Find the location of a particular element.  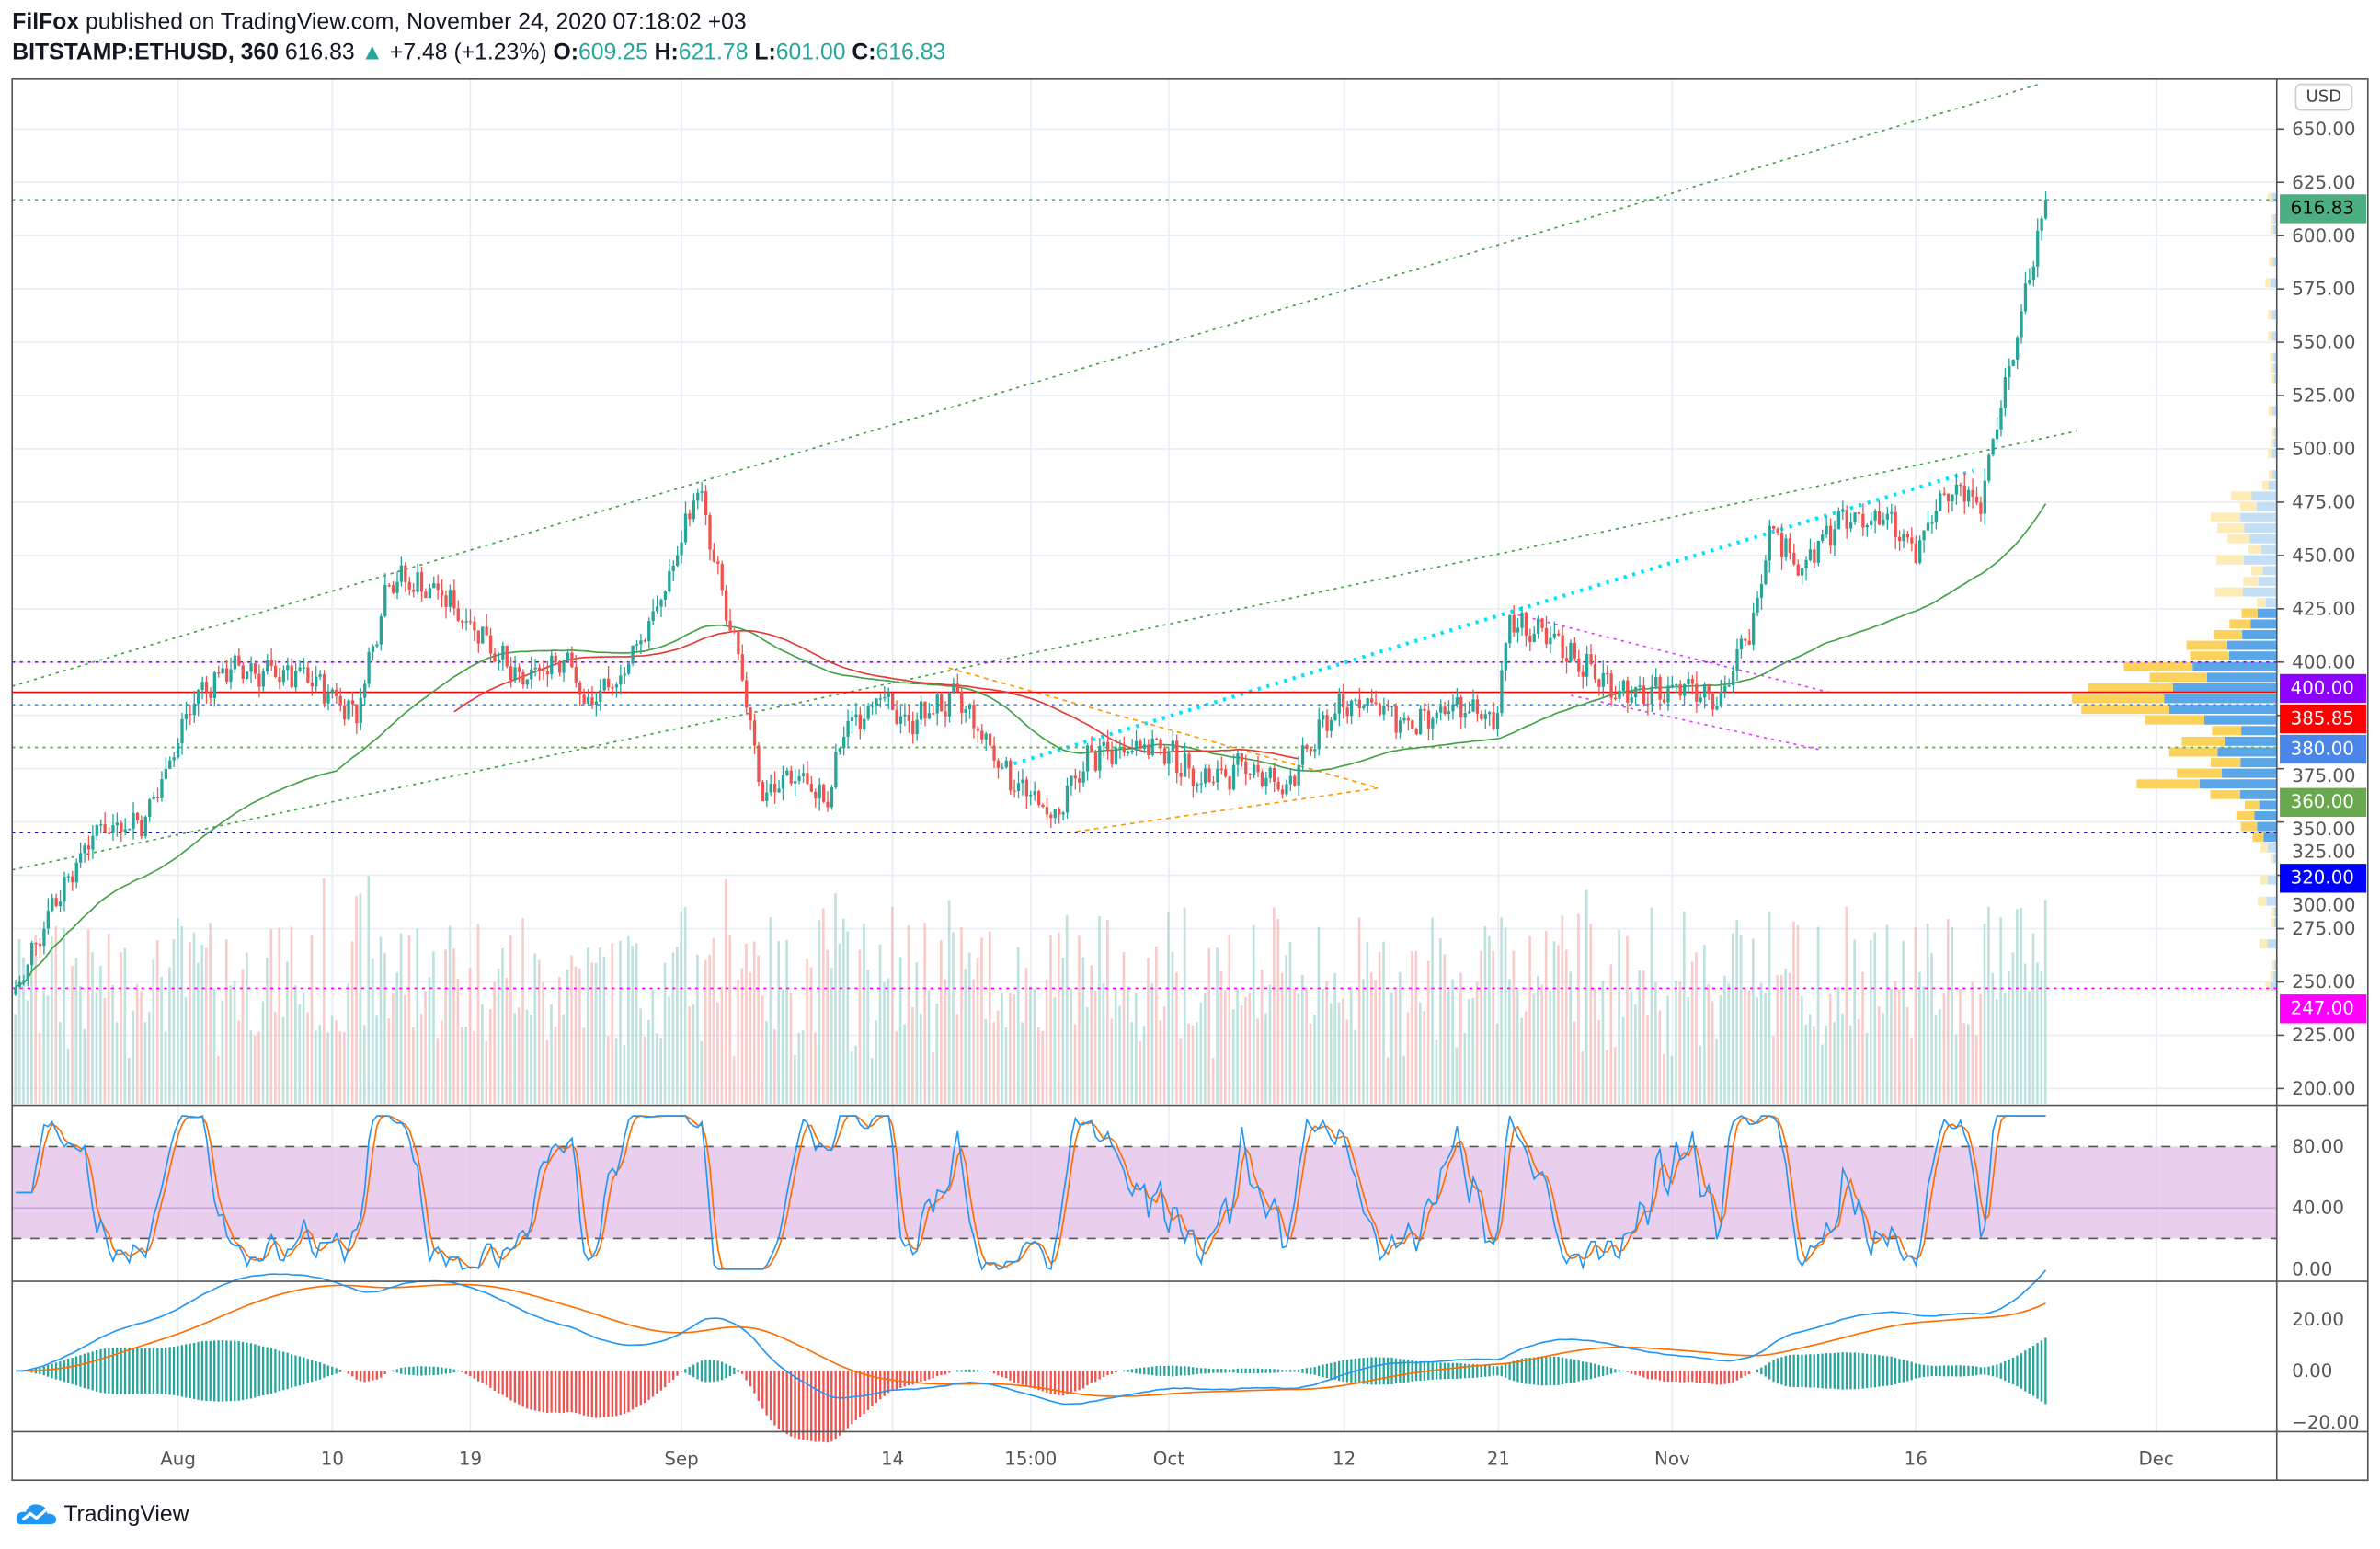

volume-profile-up is located at coordinates (2241, 678).